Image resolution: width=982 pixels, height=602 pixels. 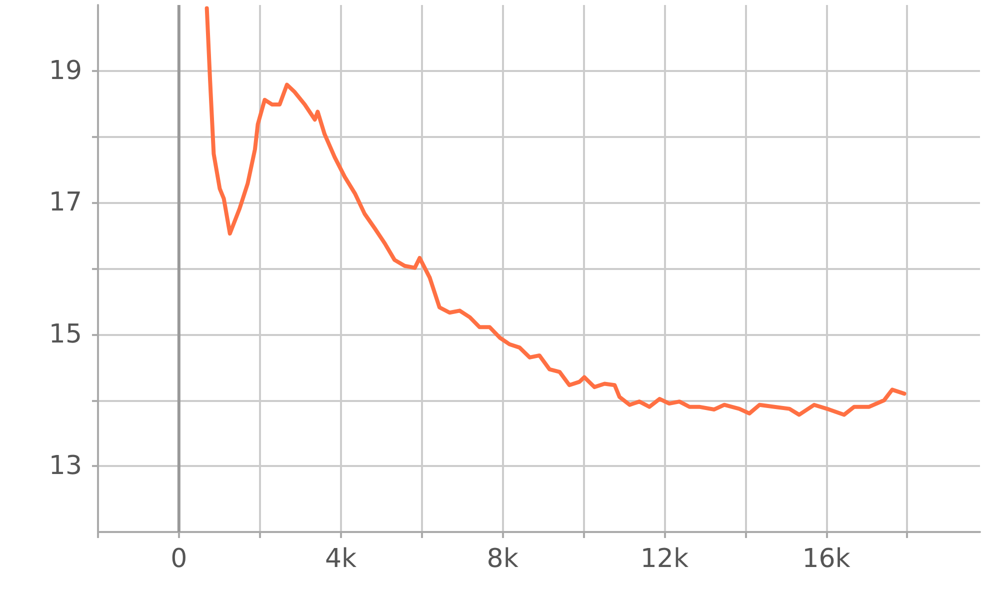 I want to click on x-tick-label: 12k, so click(x=664, y=559).